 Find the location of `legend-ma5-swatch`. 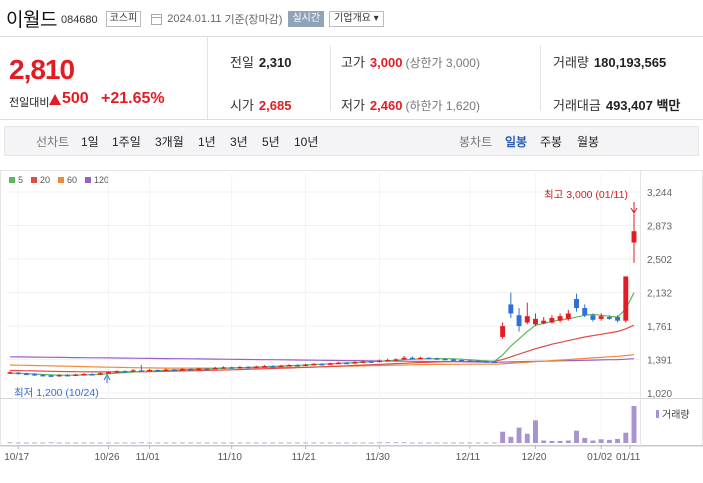

legend-ma5-swatch is located at coordinates (12, 180).